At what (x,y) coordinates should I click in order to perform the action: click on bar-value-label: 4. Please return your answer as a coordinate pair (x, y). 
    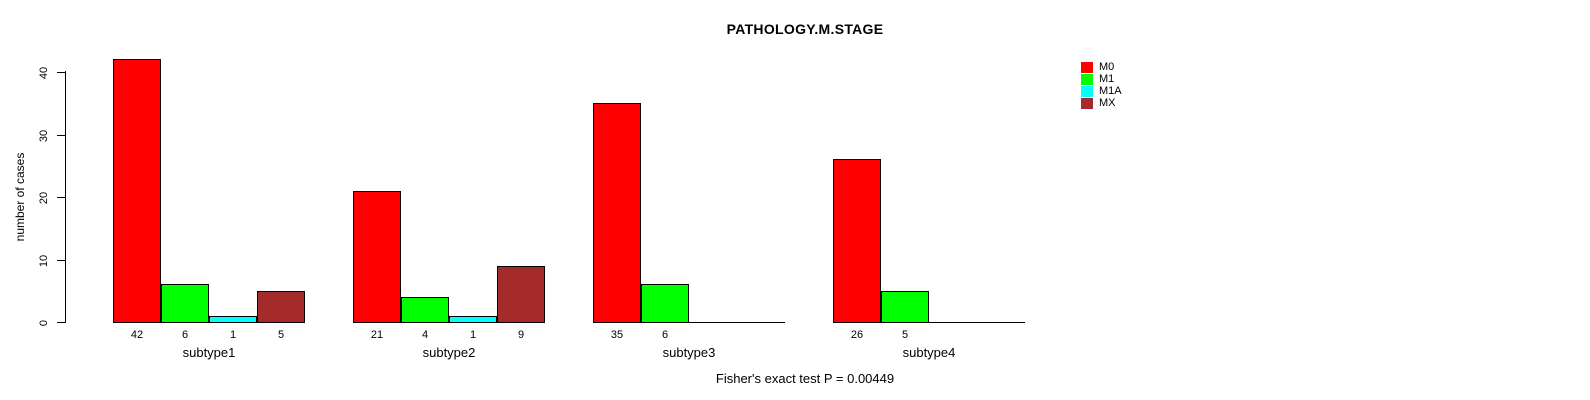
    Looking at the image, I should click on (425, 335).